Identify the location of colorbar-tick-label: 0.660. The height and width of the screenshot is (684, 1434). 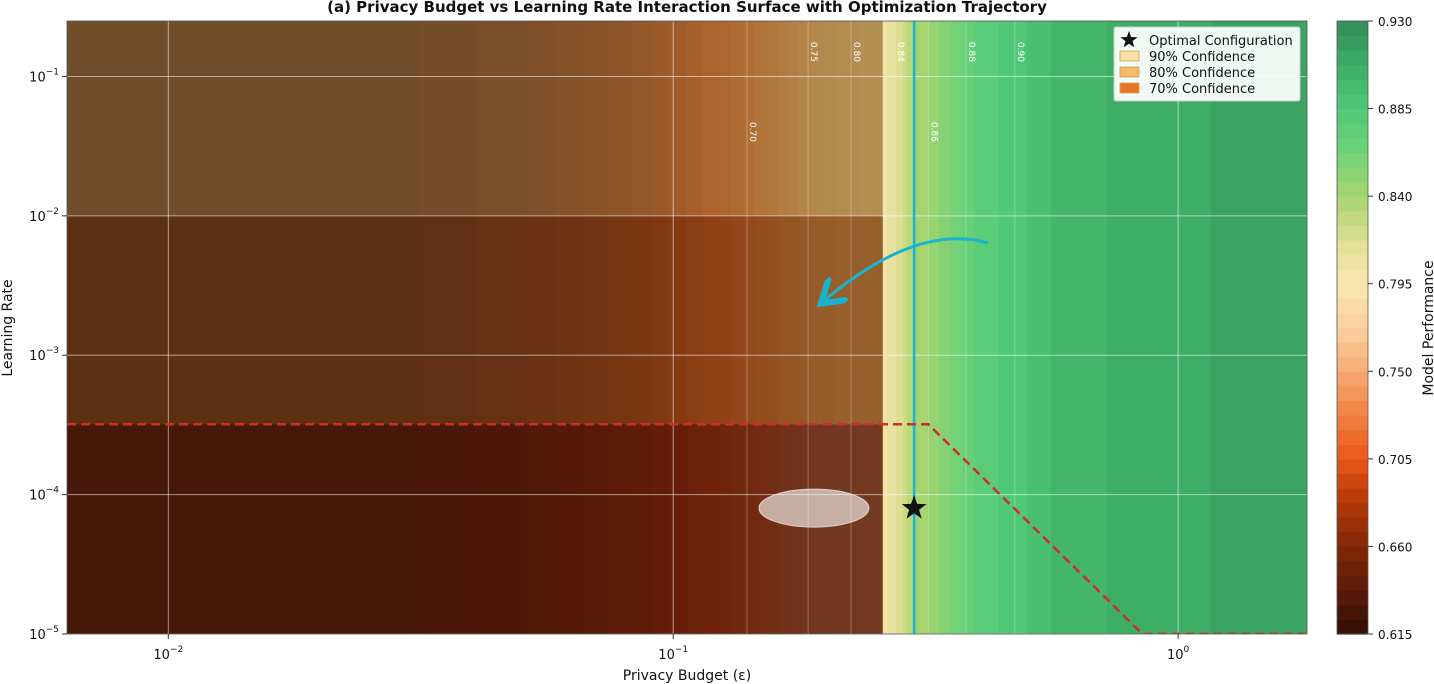
(1395, 547).